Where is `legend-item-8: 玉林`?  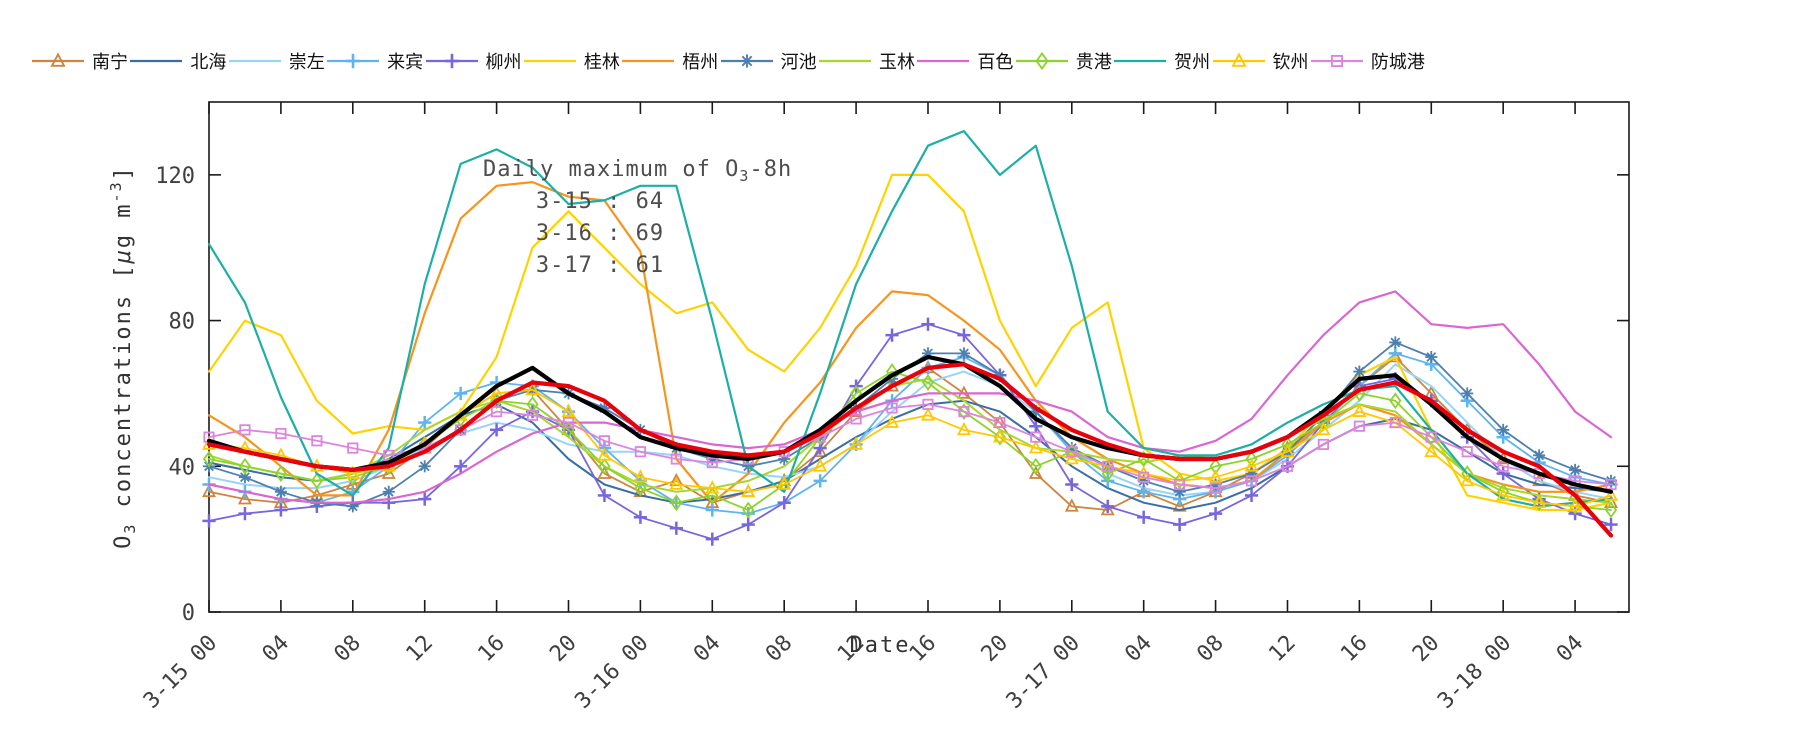 legend-item-8: 玉林 is located at coordinates (866, 61).